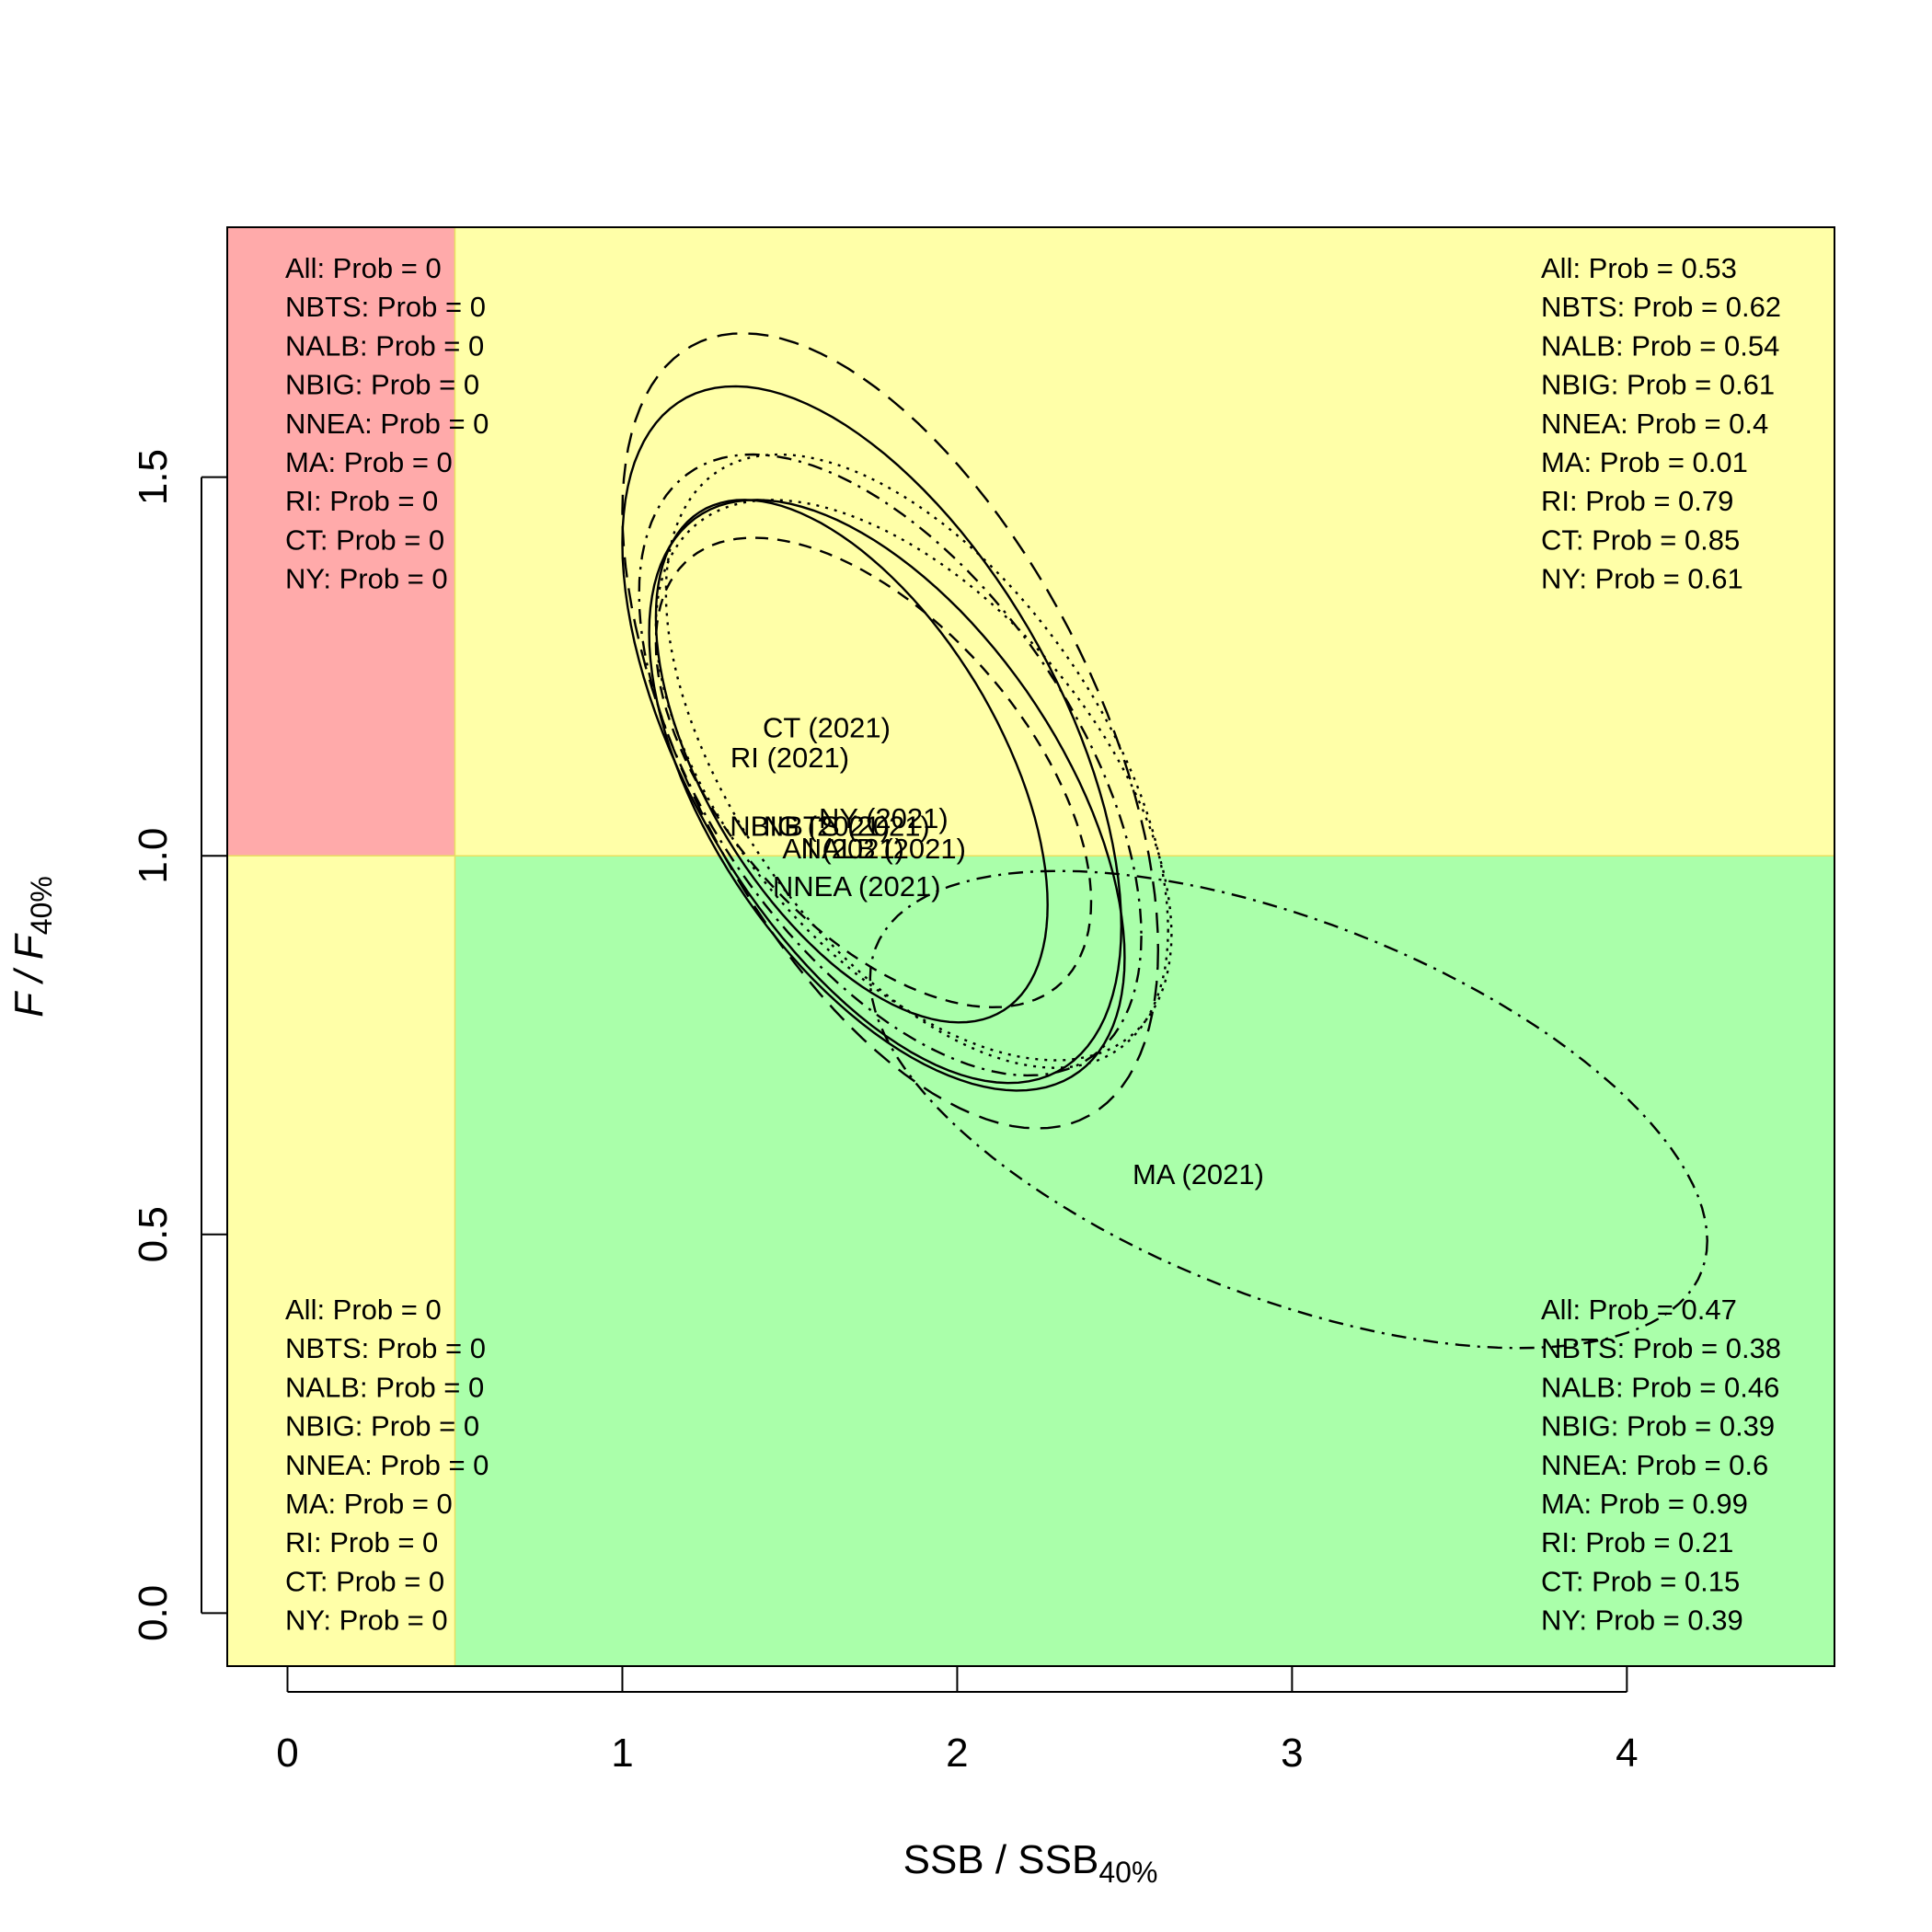  What do you see at coordinates (1644, 462) in the screenshot?
I see `prob-top-right-5: MA: Prob = 0.01` at bounding box center [1644, 462].